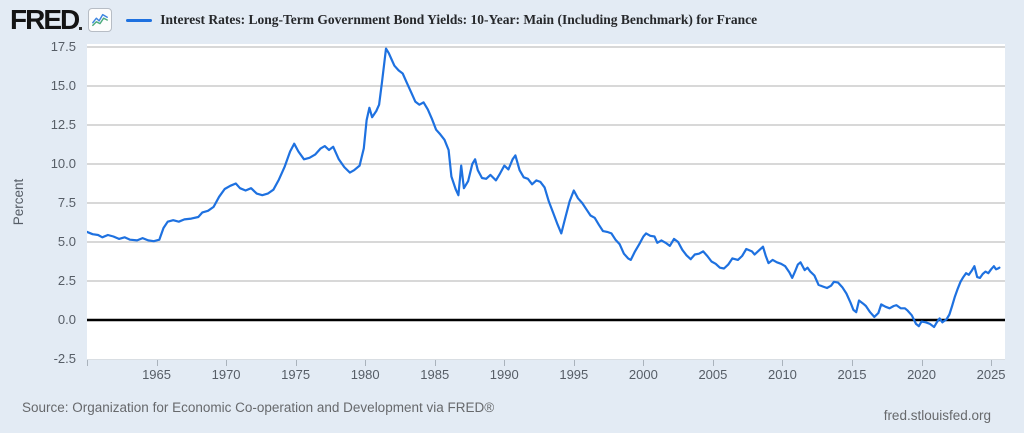 The image size is (1024, 433). I want to click on x-tick-label: 2020, so click(921, 374).